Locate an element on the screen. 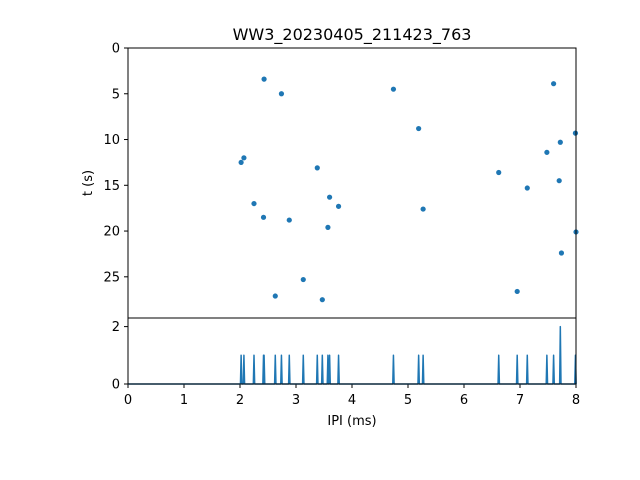 Image resolution: width=640 pixels, height=480 pixels. histogram-x-tick-label: 2 is located at coordinates (240, 400).